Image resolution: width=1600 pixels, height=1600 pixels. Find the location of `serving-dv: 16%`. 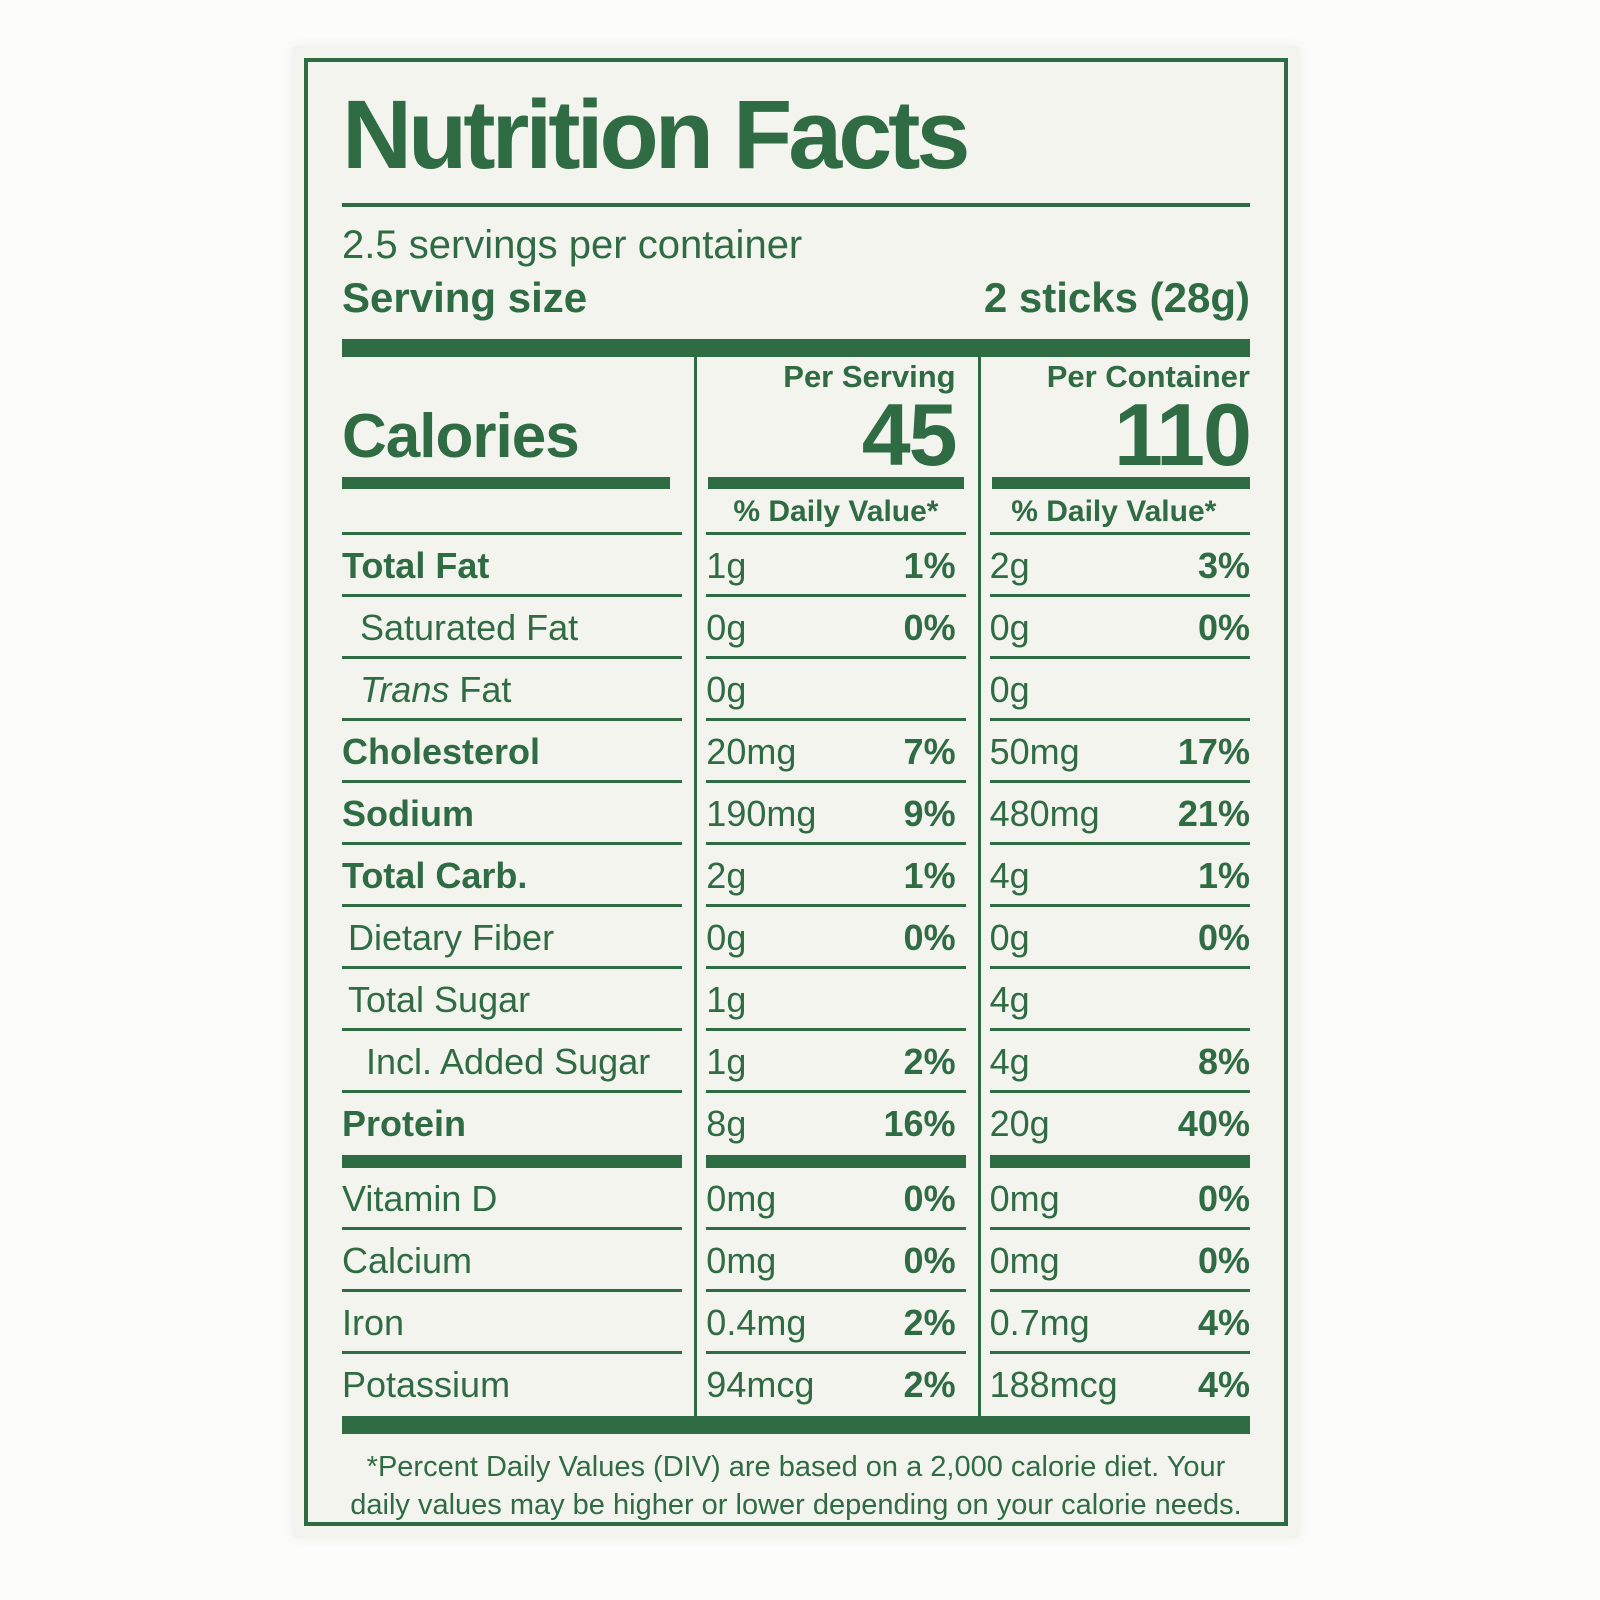

serving-dv: 16% is located at coordinates (919, 1124).